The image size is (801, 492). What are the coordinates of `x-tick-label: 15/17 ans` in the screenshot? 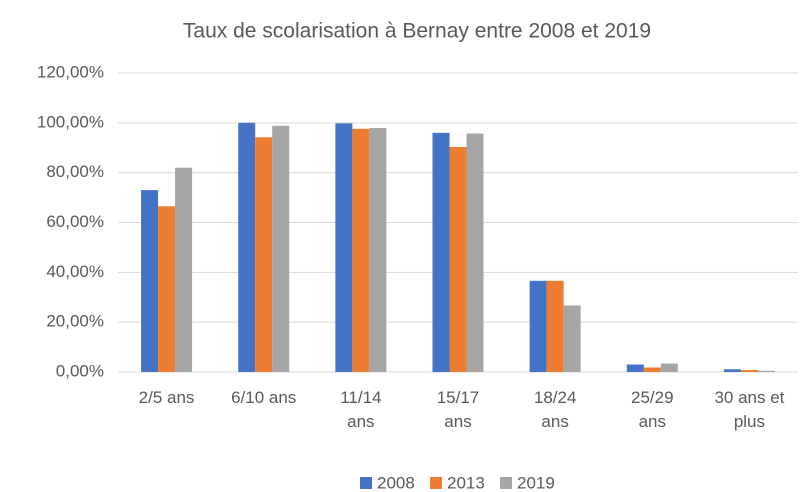 It's located at (458, 409).